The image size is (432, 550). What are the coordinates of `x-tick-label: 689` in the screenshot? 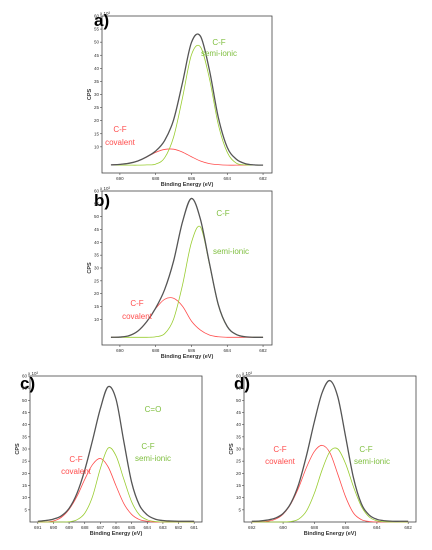 It's located at (69, 527).